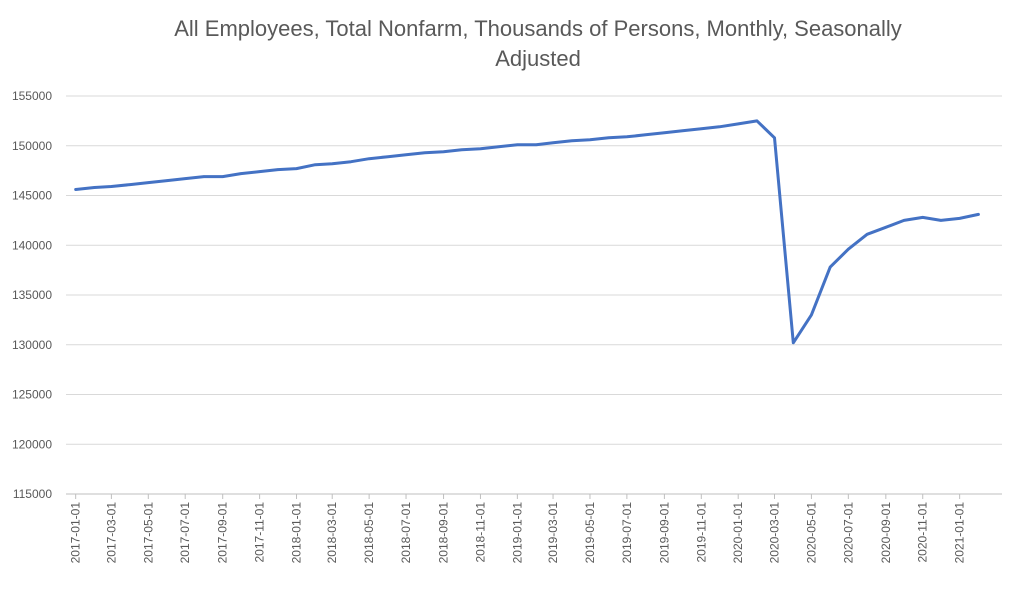 Image resolution: width=1024 pixels, height=604 pixels. What do you see at coordinates (148, 533) in the screenshot?
I see `x-tick-label: 2017-05-01` at bounding box center [148, 533].